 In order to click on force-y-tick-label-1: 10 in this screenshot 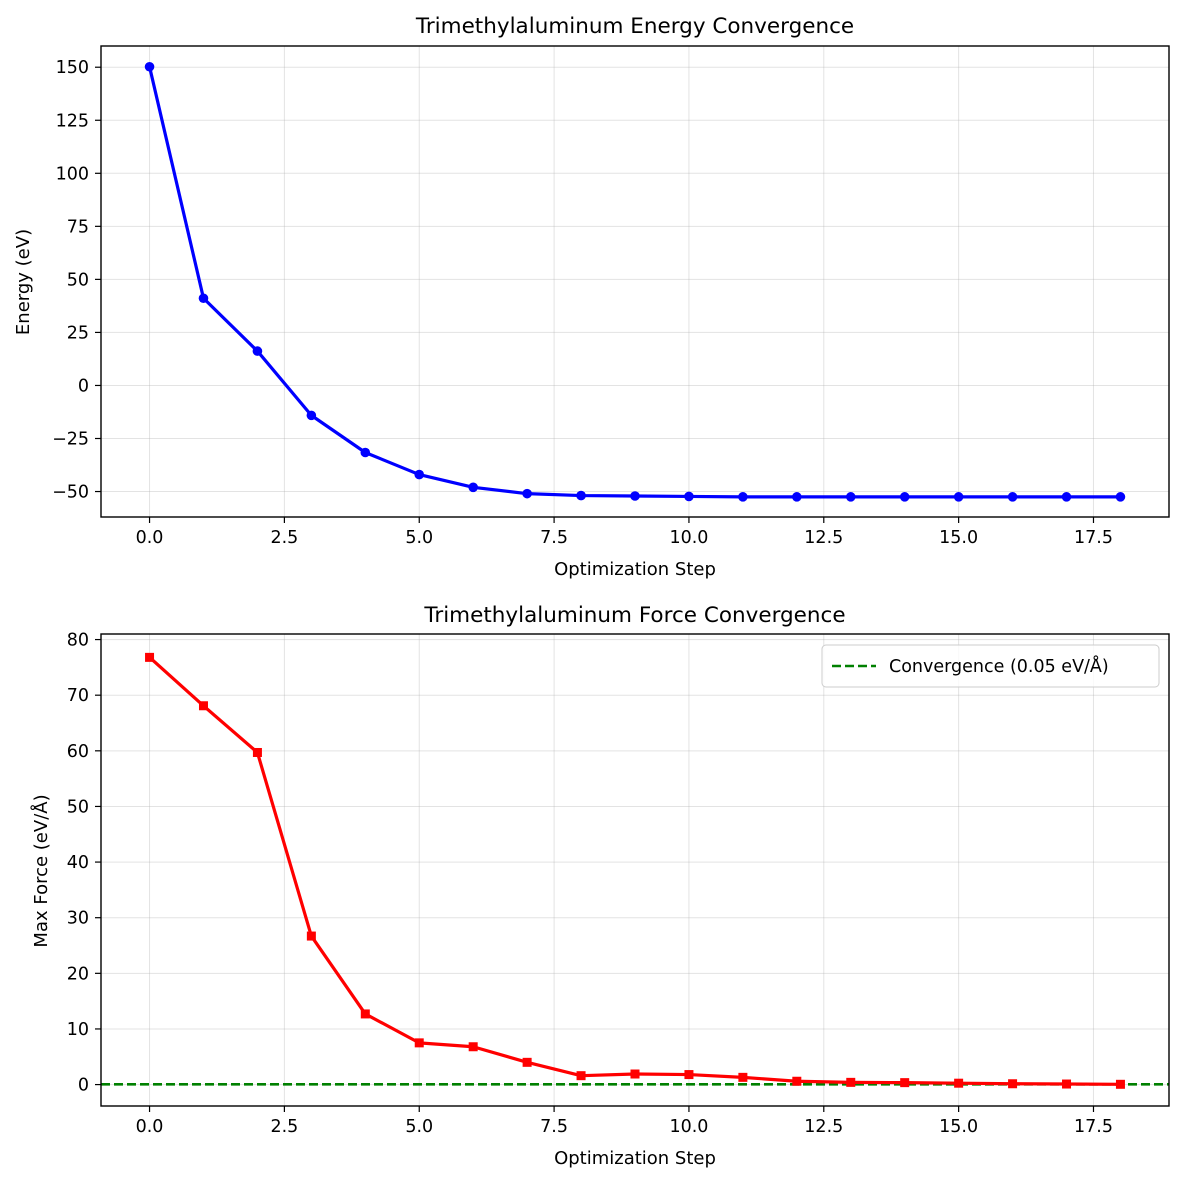, I will do `click(78, 1030)`.